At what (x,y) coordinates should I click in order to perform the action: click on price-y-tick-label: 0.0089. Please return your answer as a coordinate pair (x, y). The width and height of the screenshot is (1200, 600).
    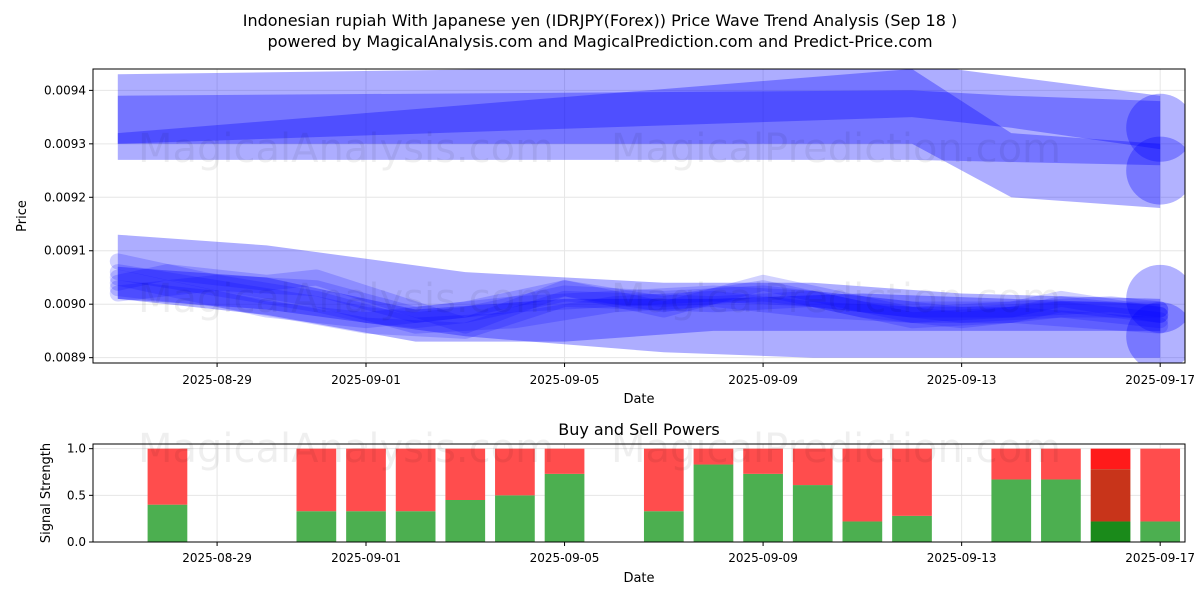
    Looking at the image, I should click on (65, 358).